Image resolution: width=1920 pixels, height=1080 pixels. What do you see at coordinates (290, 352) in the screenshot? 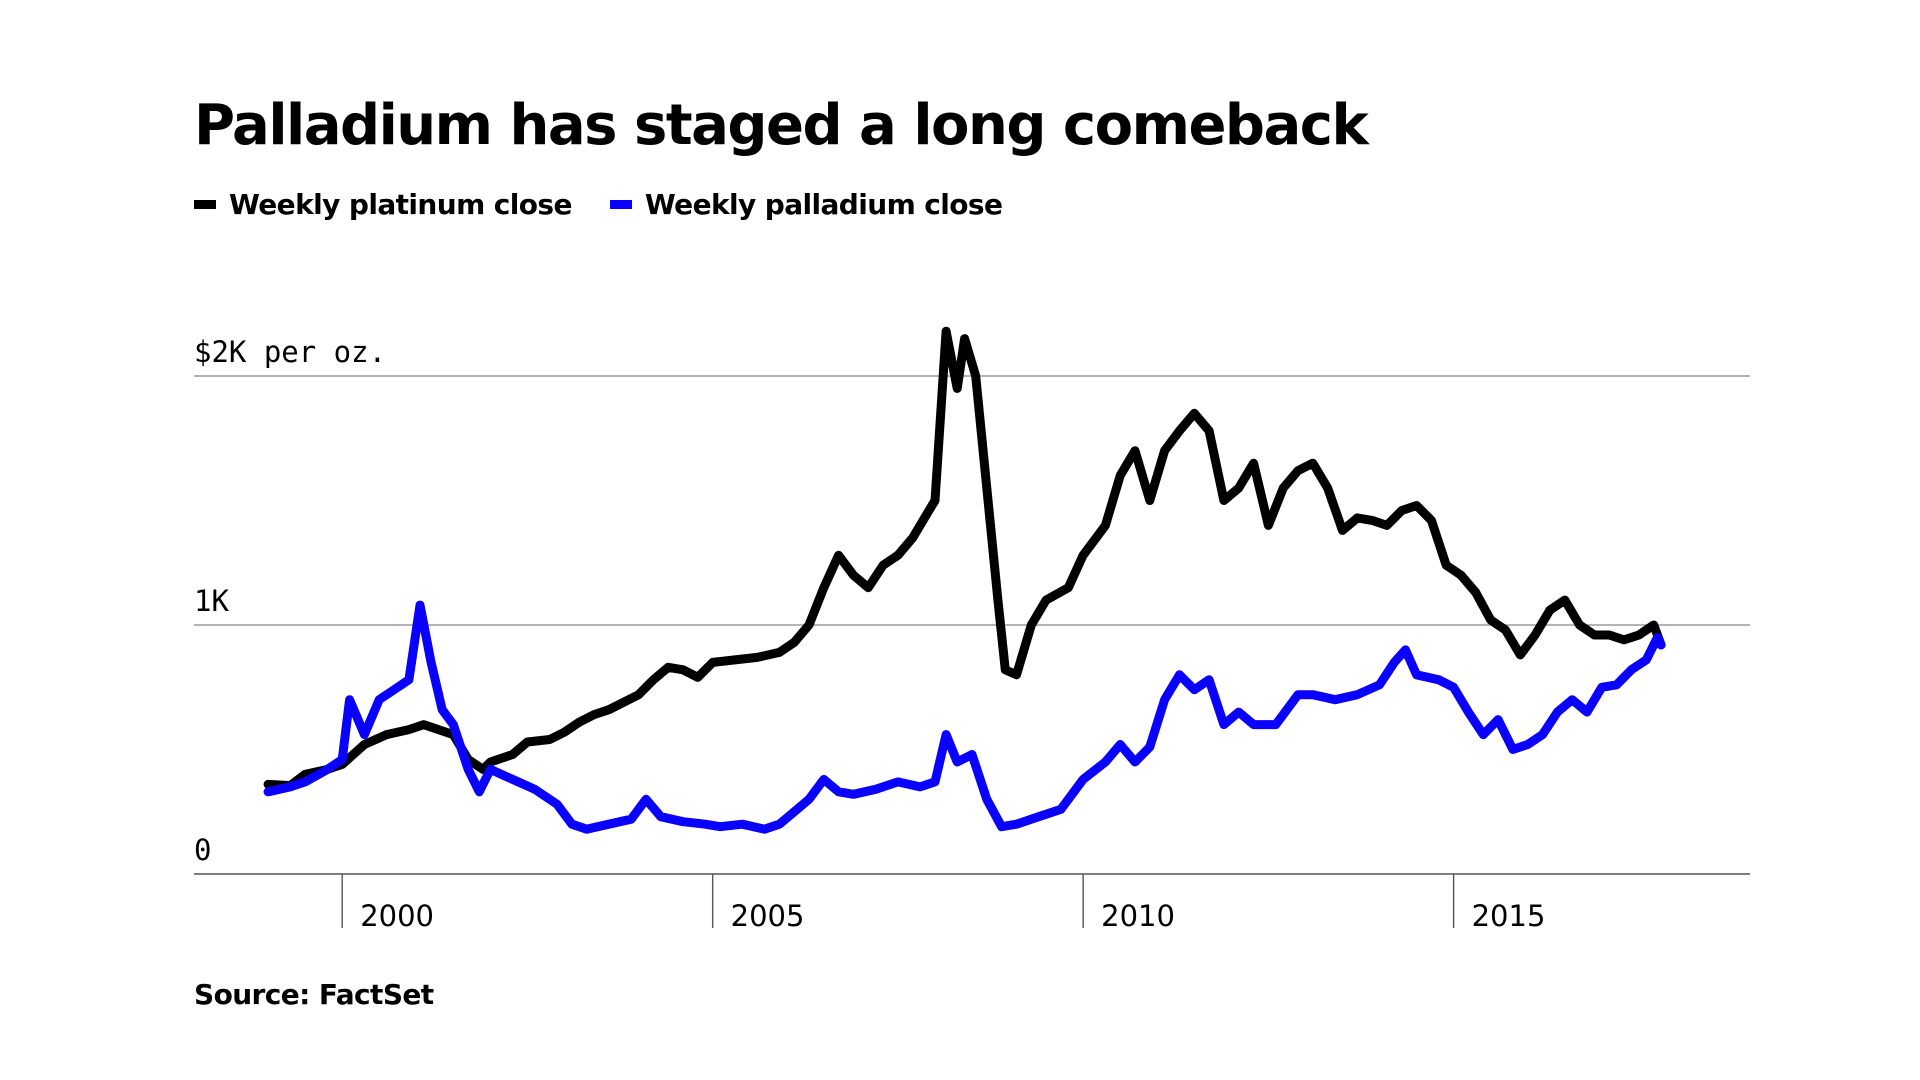
I see `y-tick-label-2: $2K per oz.` at bounding box center [290, 352].